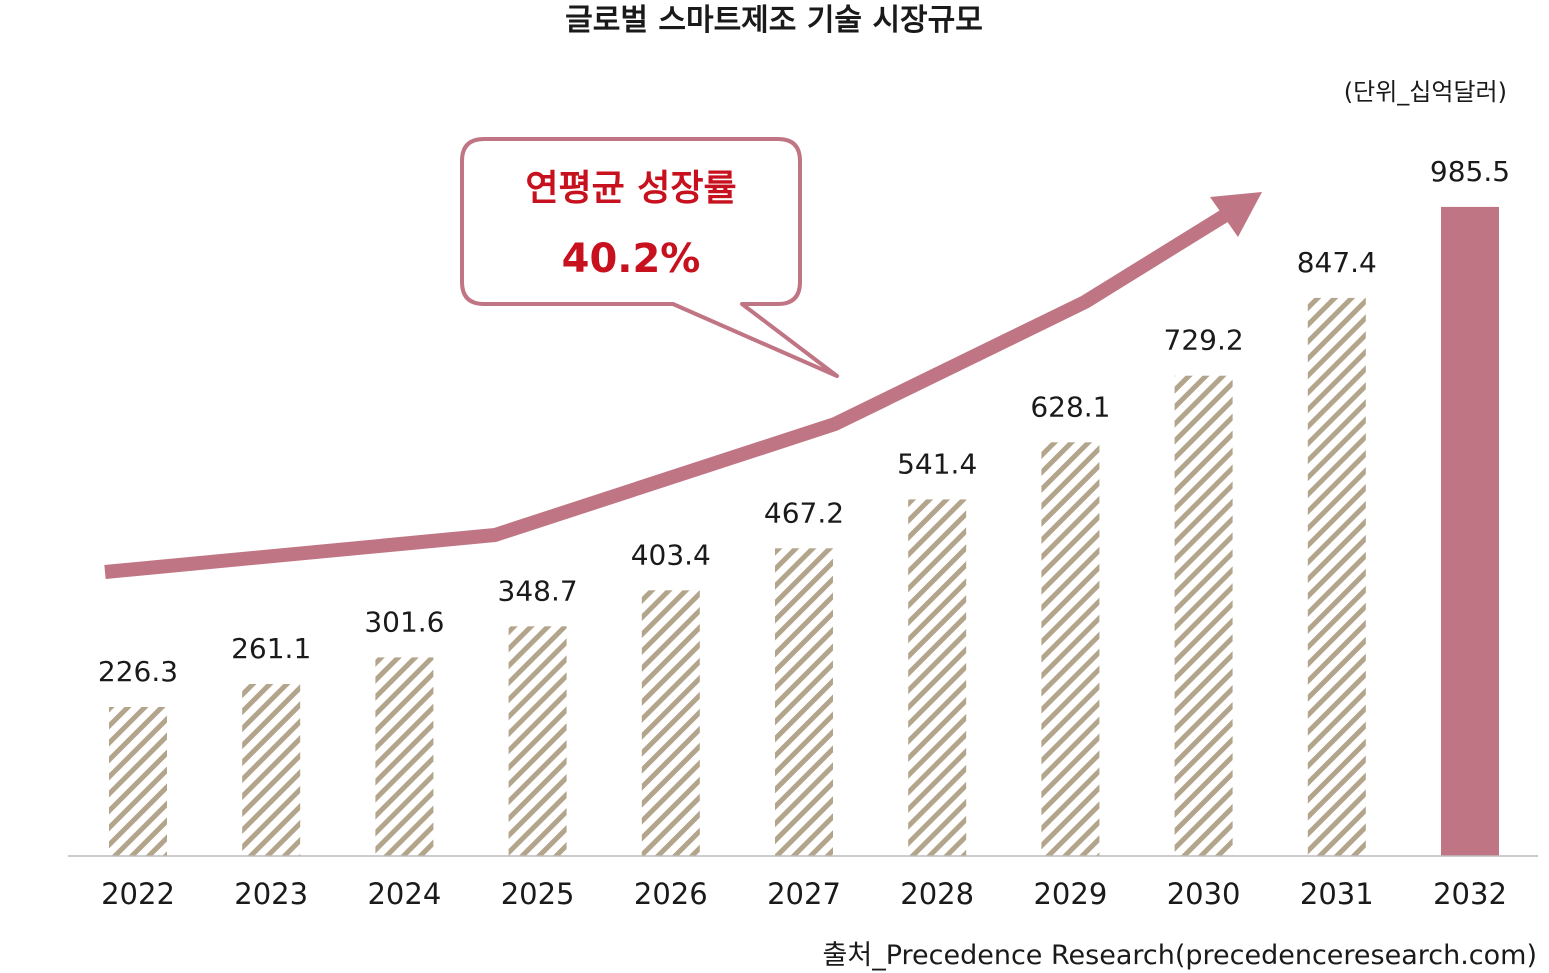  Describe the element at coordinates (538, 894) in the screenshot. I see `year-label-2025: 2025` at that location.